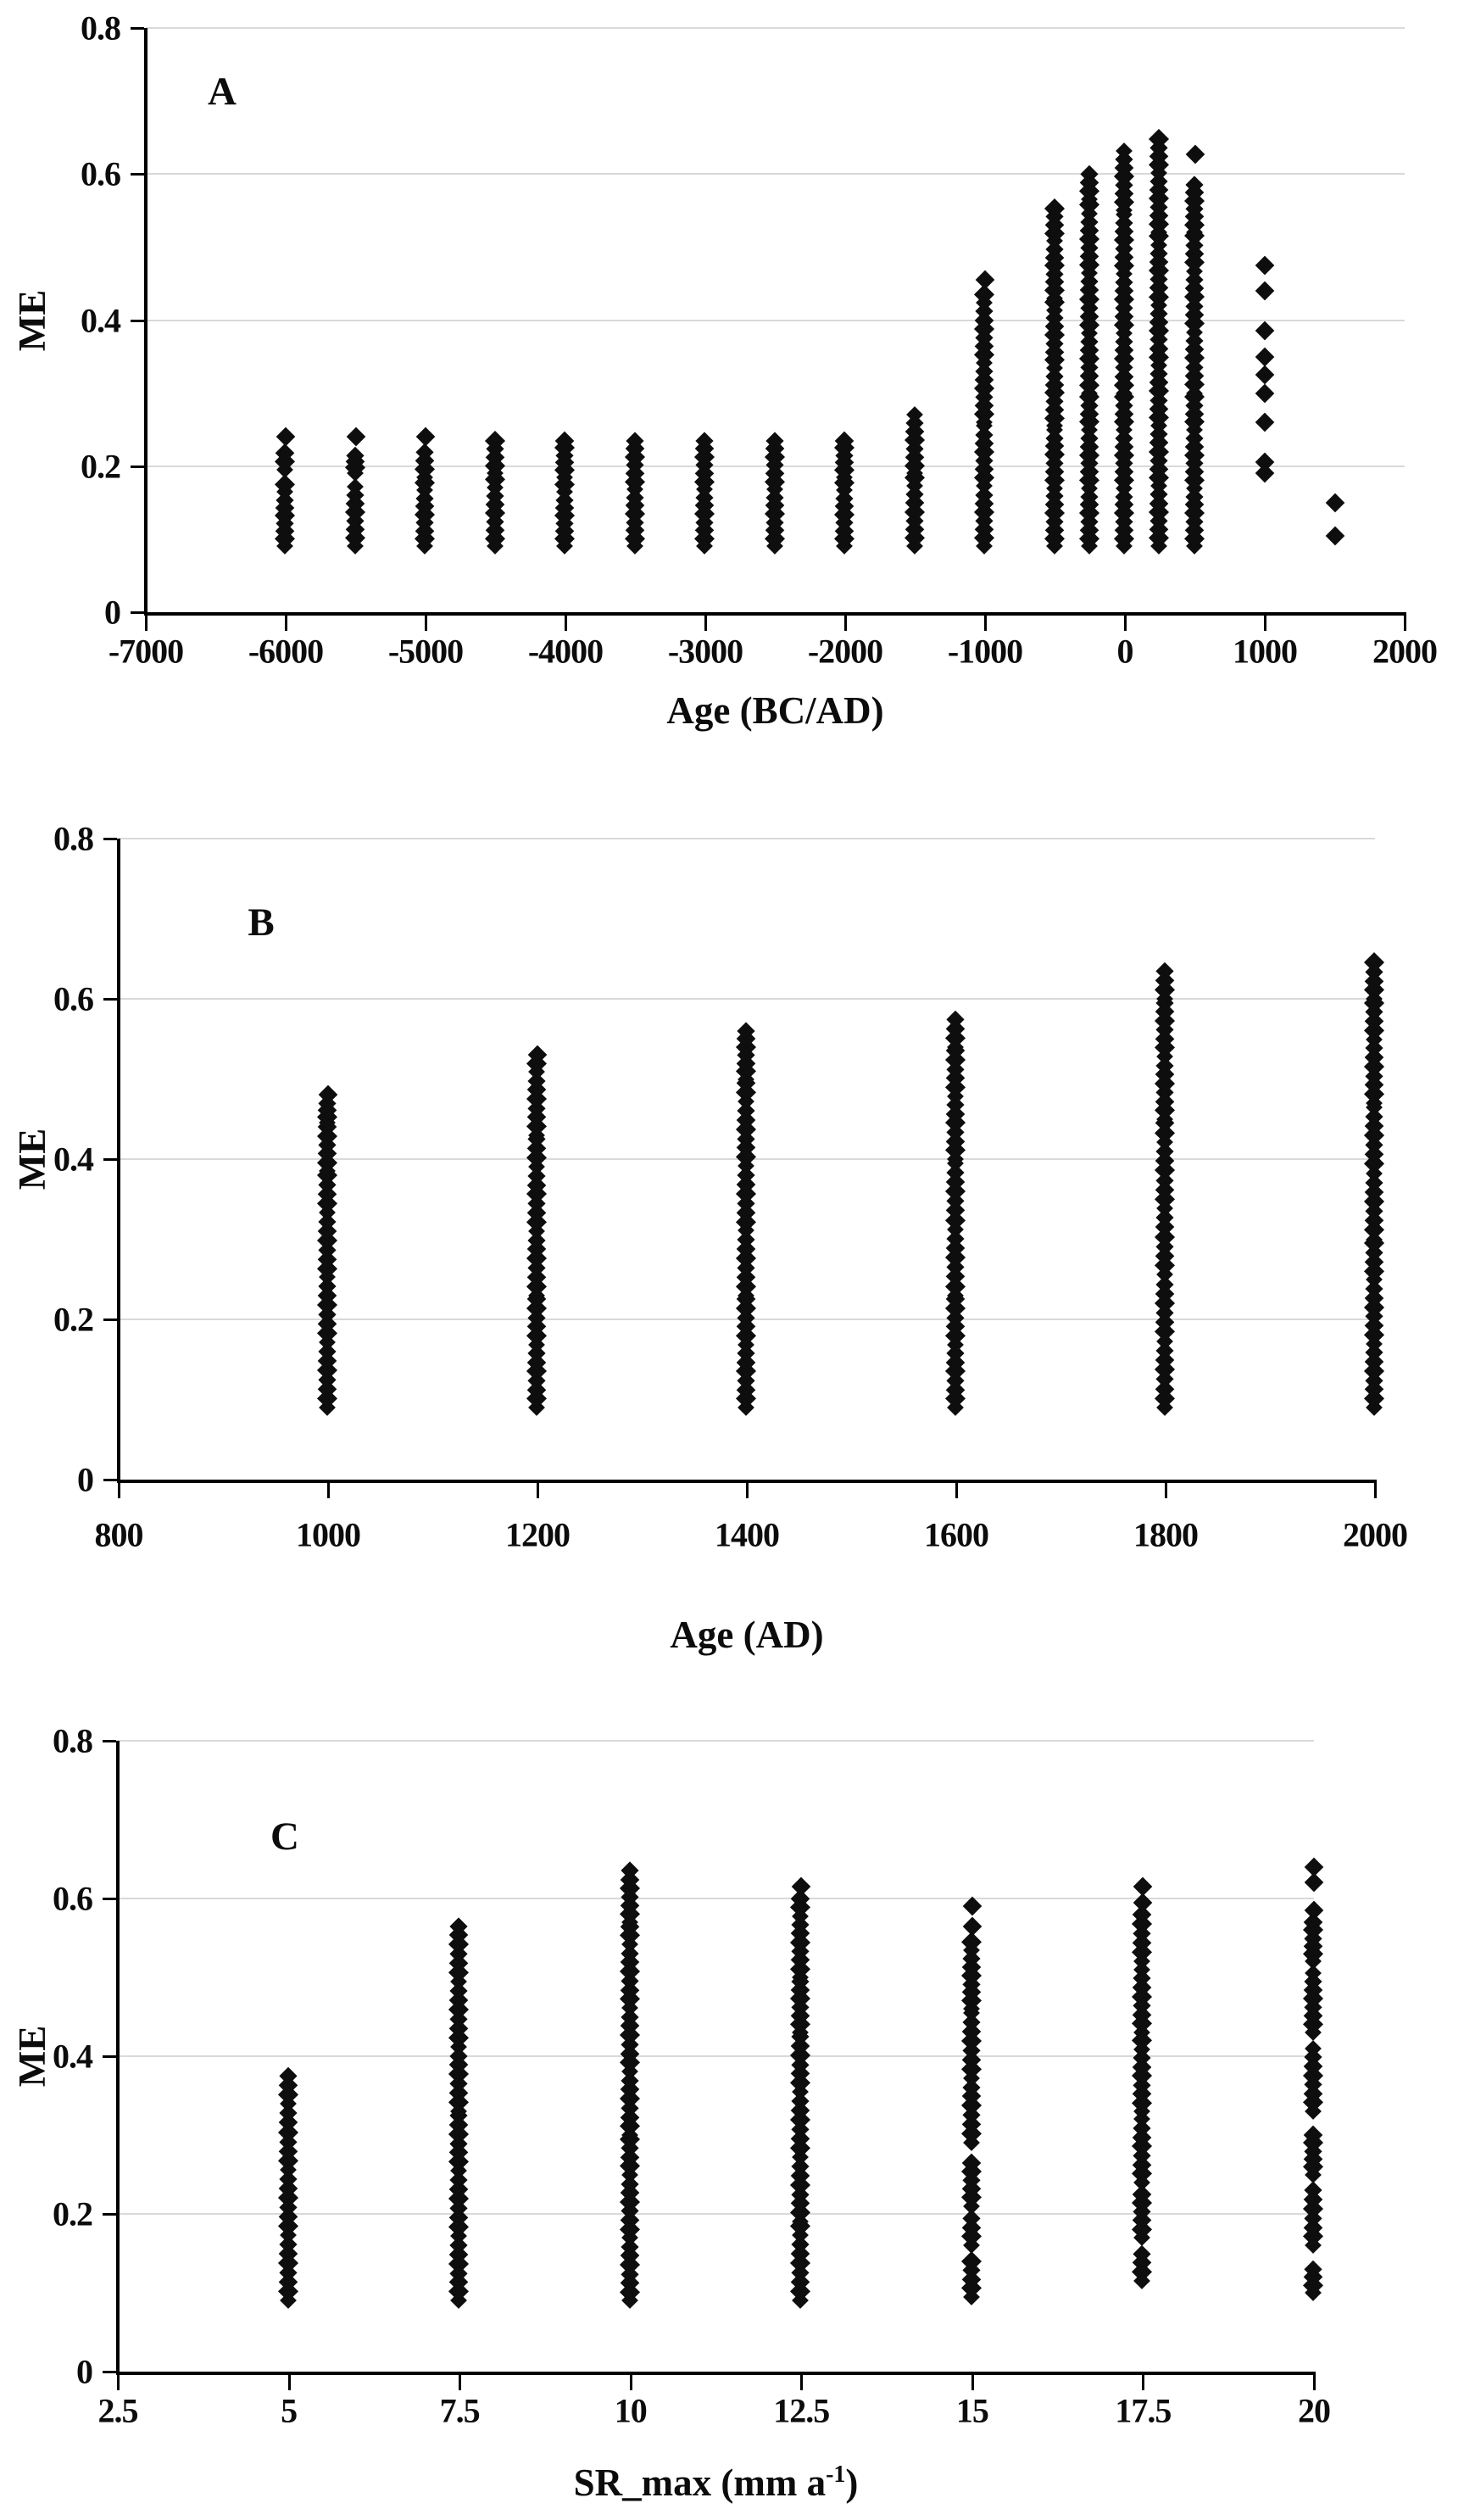  I want to click on x-tick-label: -7000, so click(146, 651).